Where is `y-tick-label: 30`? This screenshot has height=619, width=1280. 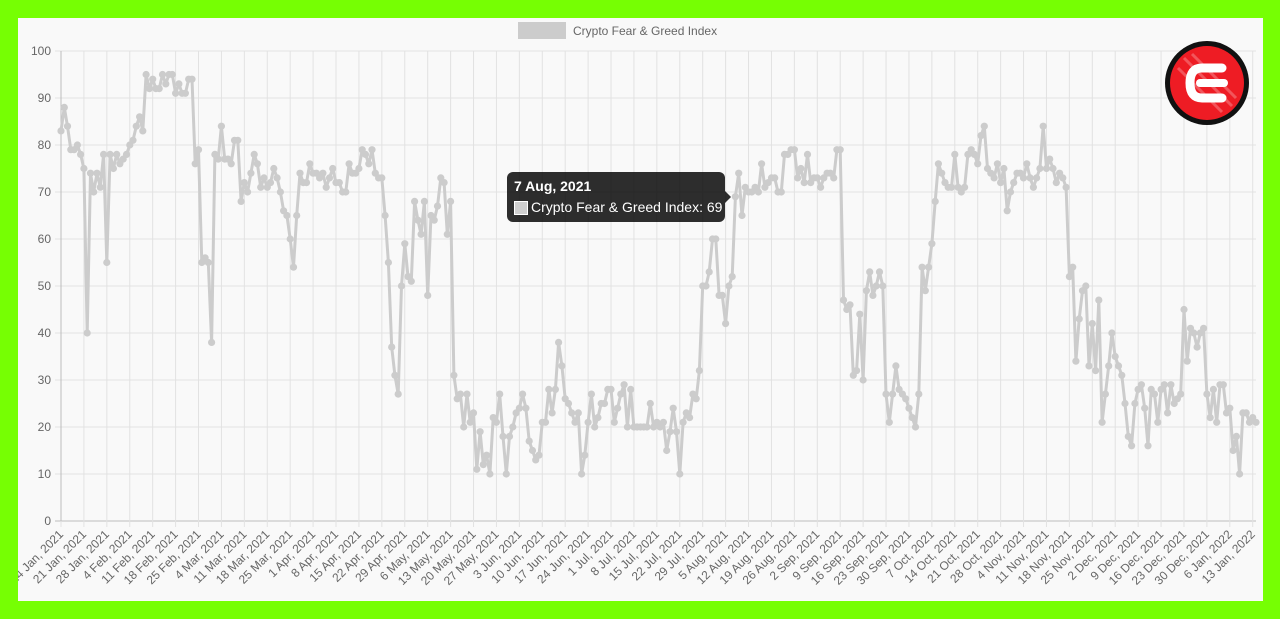 y-tick-label: 30 is located at coordinates (45, 380).